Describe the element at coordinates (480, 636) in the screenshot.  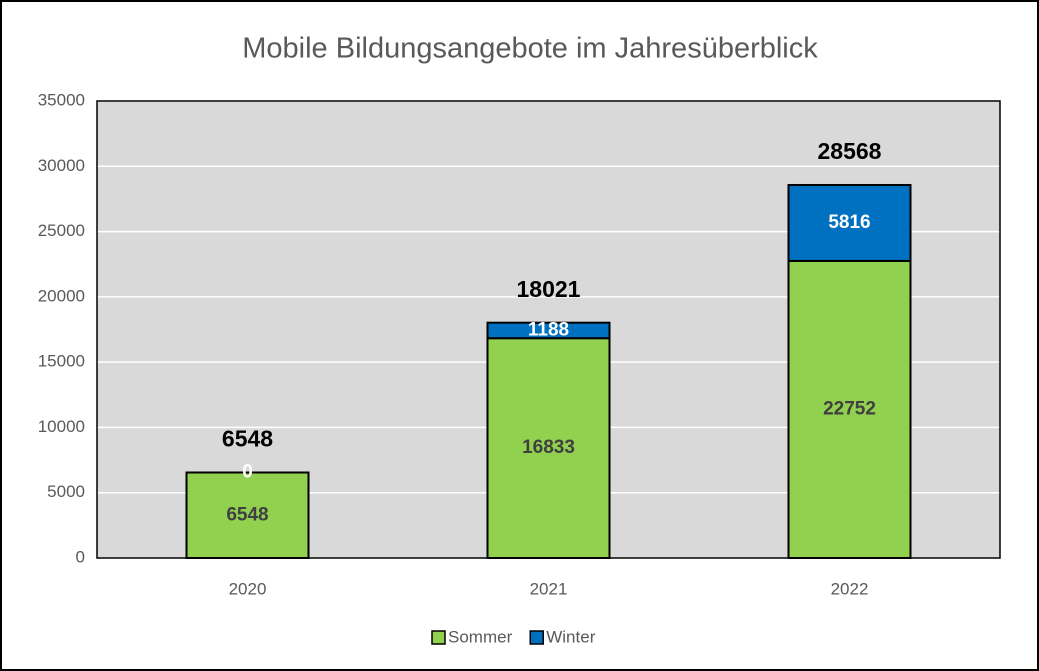
I see `legend-label: Sommer` at that location.